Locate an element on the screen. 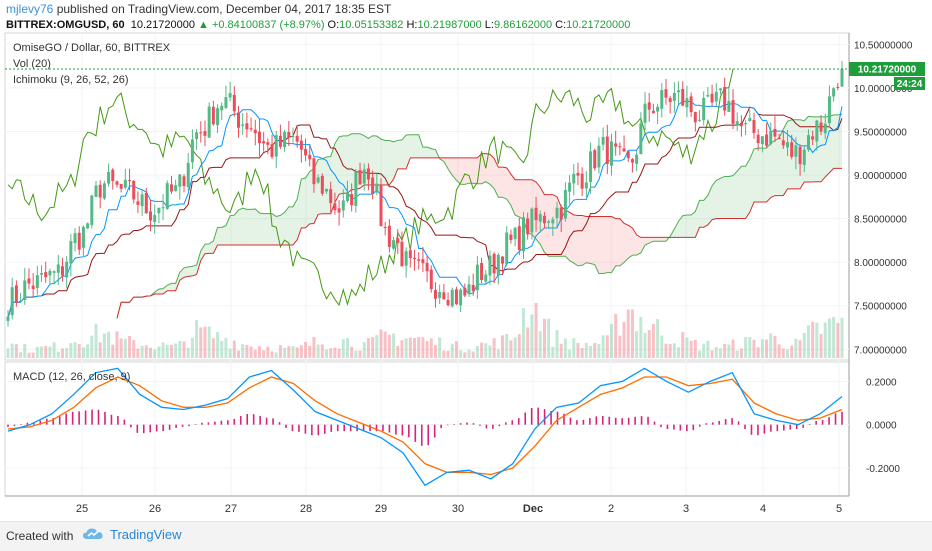  tradingview-brand: TradingView is located at coordinates (132, 534).